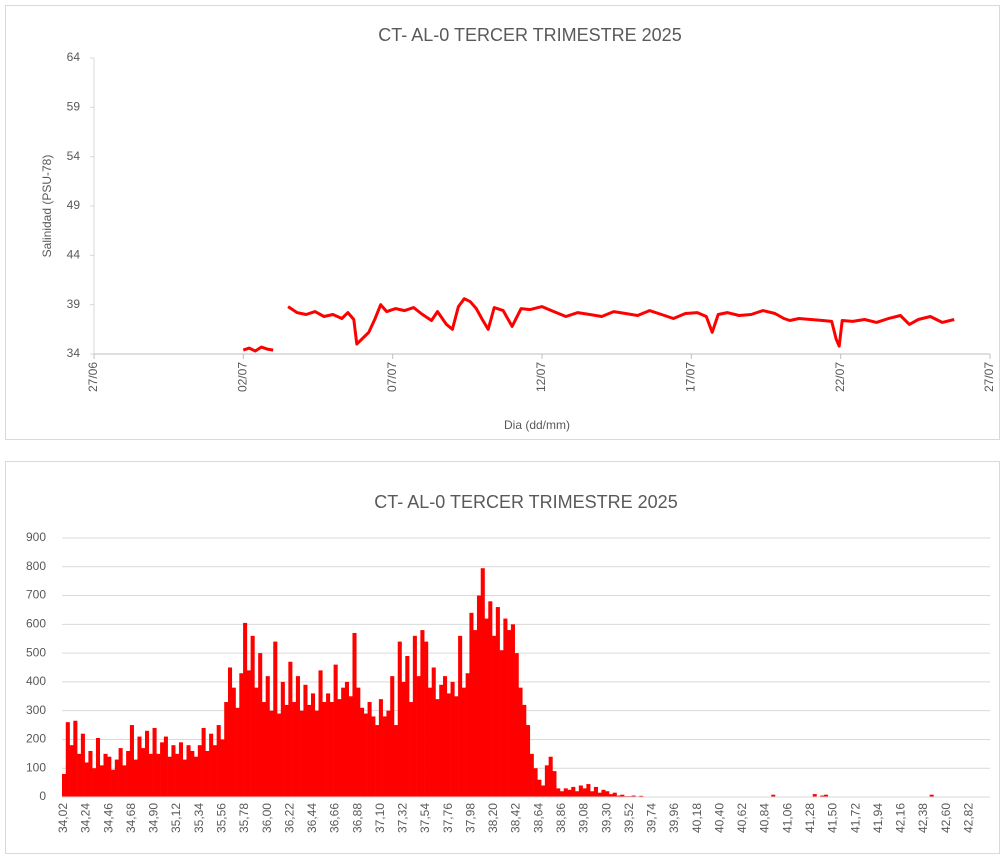 Image resolution: width=1006 pixels, height=856 pixels. I want to click on chart-title: CT- AL-0 TERCER TRIMESTRE 2025, so click(529, 35).